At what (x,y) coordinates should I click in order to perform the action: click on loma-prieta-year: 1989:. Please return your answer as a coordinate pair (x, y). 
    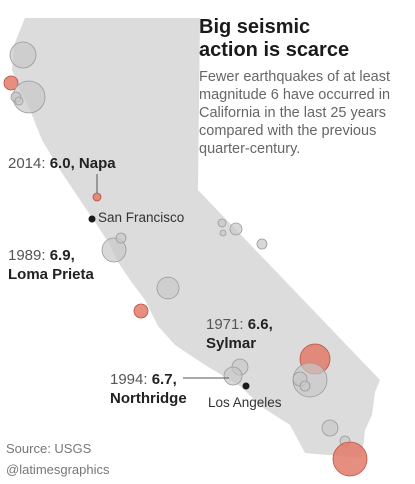
    Looking at the image, I should click on (27, 255).